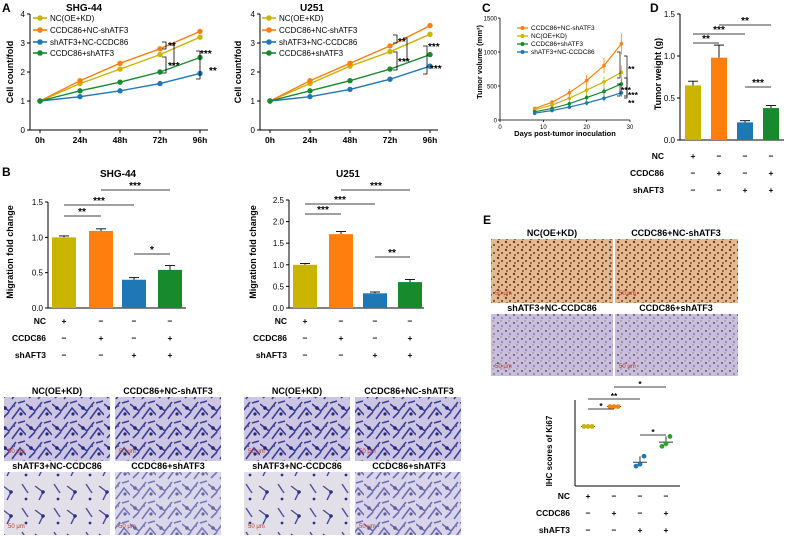 Image resolution: width=789 pixels, height=536 pixels. What do you see at coordinates (408, 503) in the screenshot?
I see `migration-image-combo` at bounding box center [408, 503].